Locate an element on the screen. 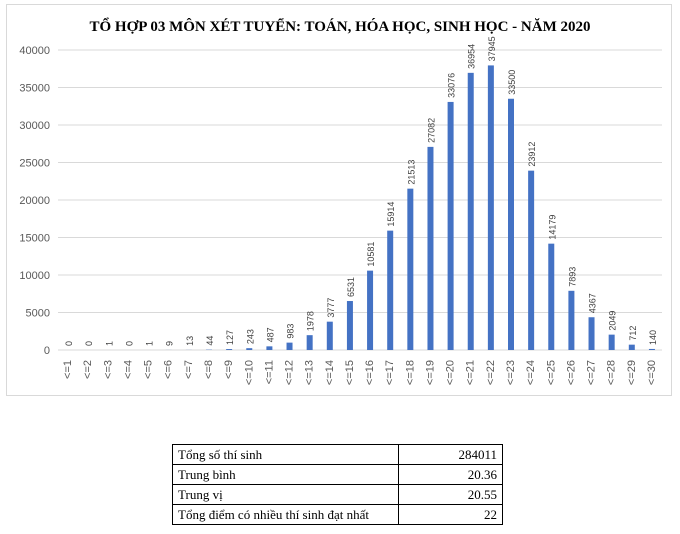 The height and width of the screenshot is (534, 680). table-row: Trung vị 20.55 is located at coordinates (337, 494).